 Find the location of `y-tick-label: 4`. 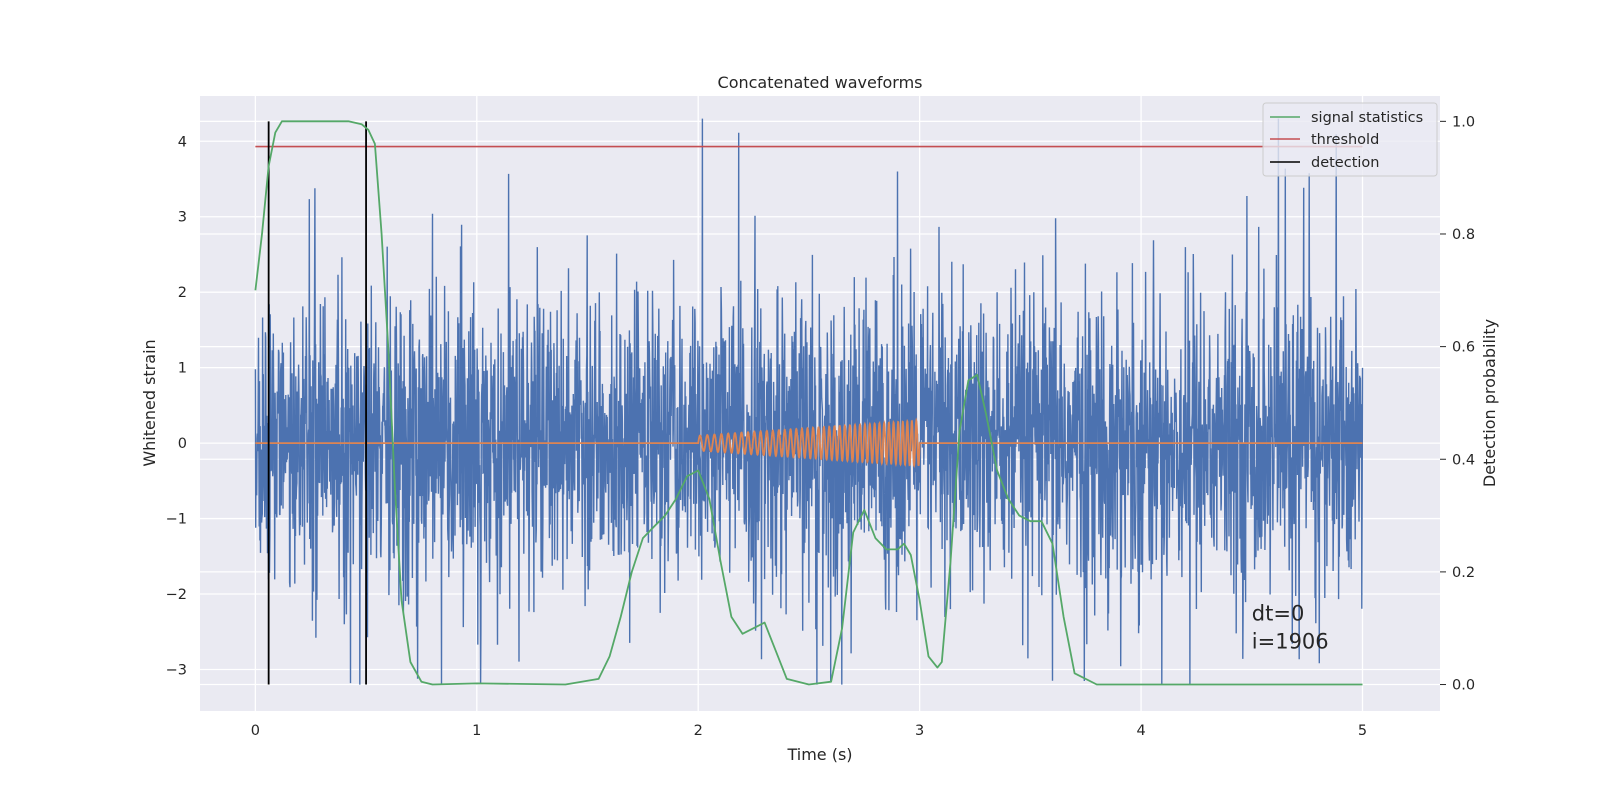

y-tick-label: 4 is located at coordinates (182, 142).